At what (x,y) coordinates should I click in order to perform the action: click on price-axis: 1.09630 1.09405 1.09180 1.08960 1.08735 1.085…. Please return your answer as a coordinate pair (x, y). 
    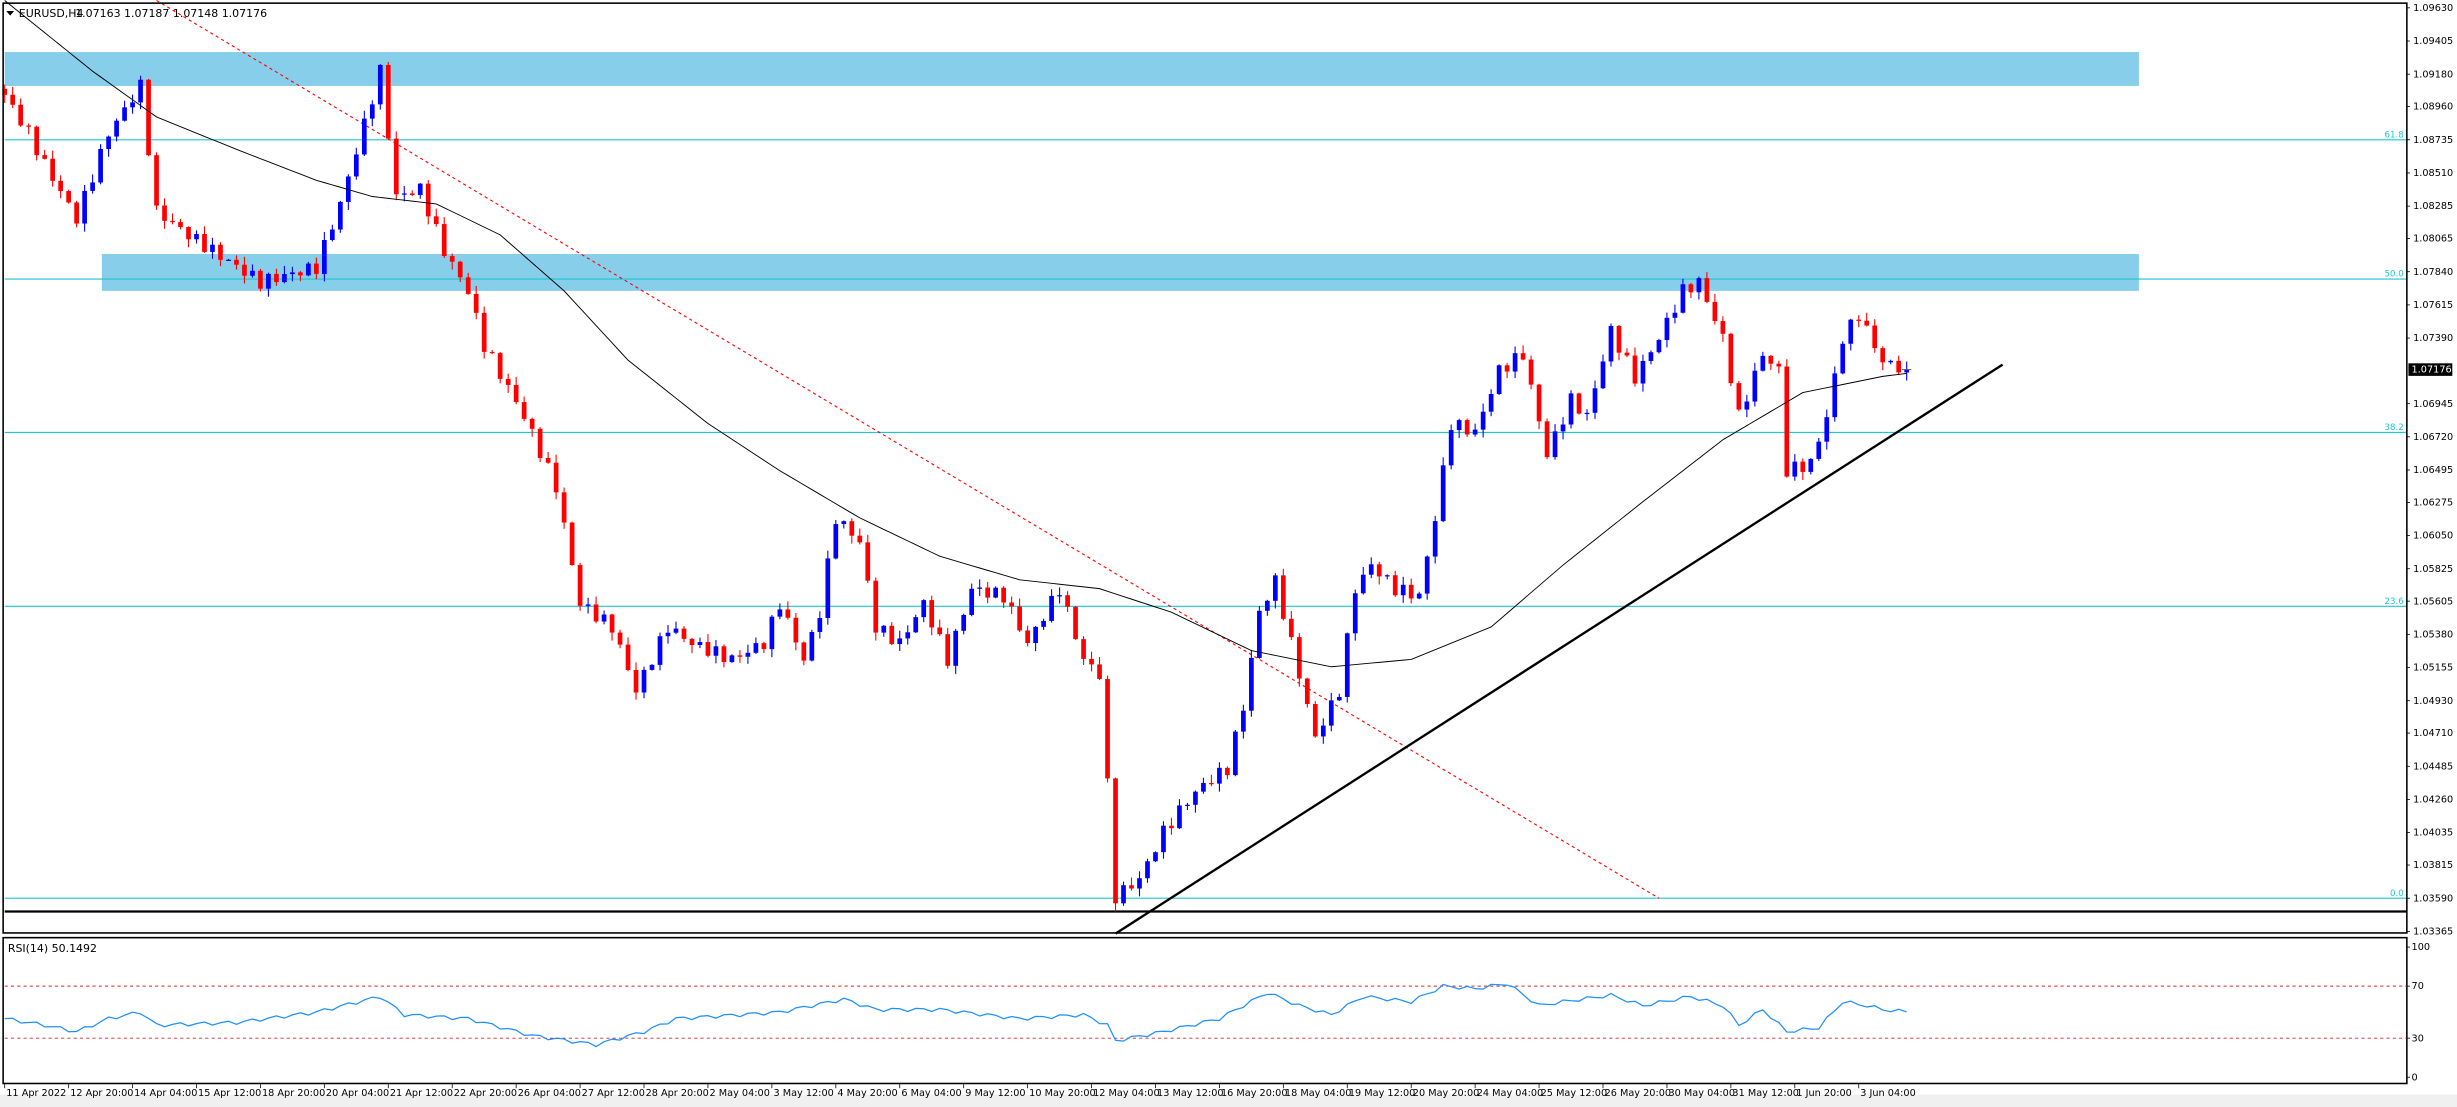
    Looking at the image, I should click on (2429, 470).